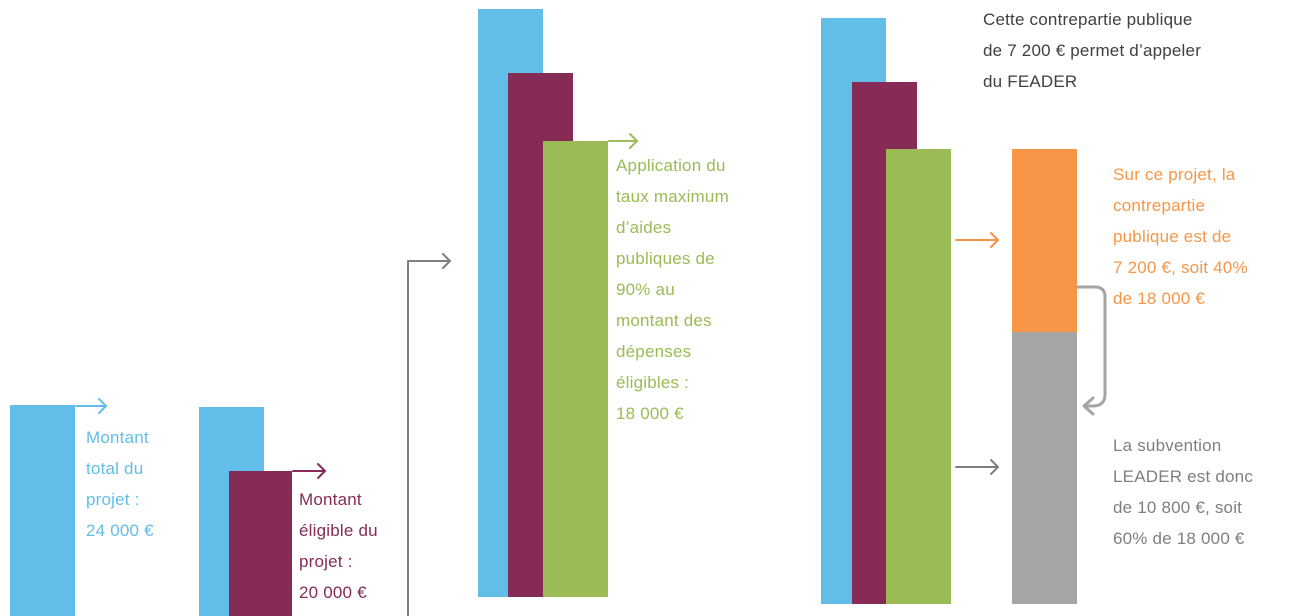  I want to click on total-amount-label: Montant total du projet : 24 000 €, so click(120, 484).